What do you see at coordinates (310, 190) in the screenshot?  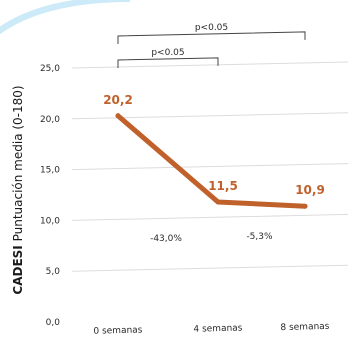 I see `data-label: 10,9` at bounding box center [310, 190].